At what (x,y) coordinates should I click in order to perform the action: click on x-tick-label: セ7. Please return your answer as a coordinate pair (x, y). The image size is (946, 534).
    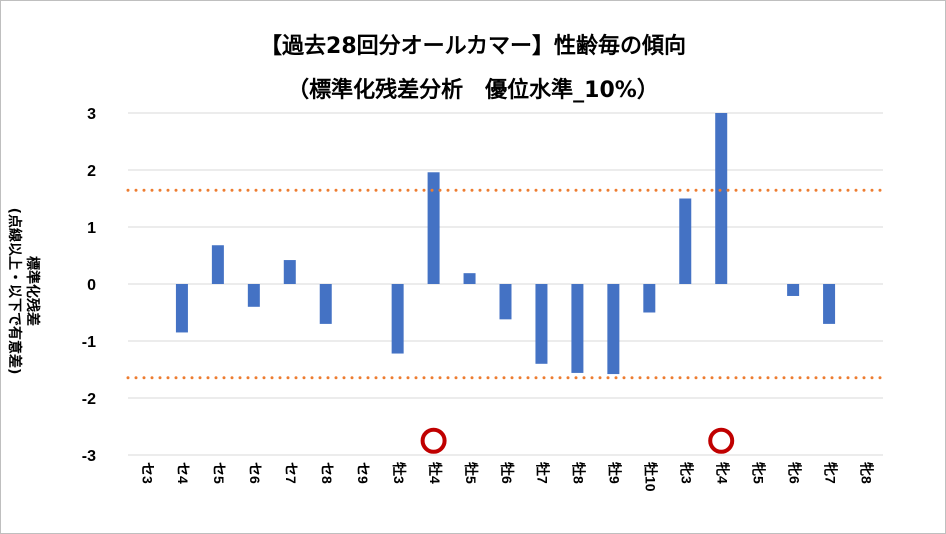
    Looking at the image, I should click on (291, 473).